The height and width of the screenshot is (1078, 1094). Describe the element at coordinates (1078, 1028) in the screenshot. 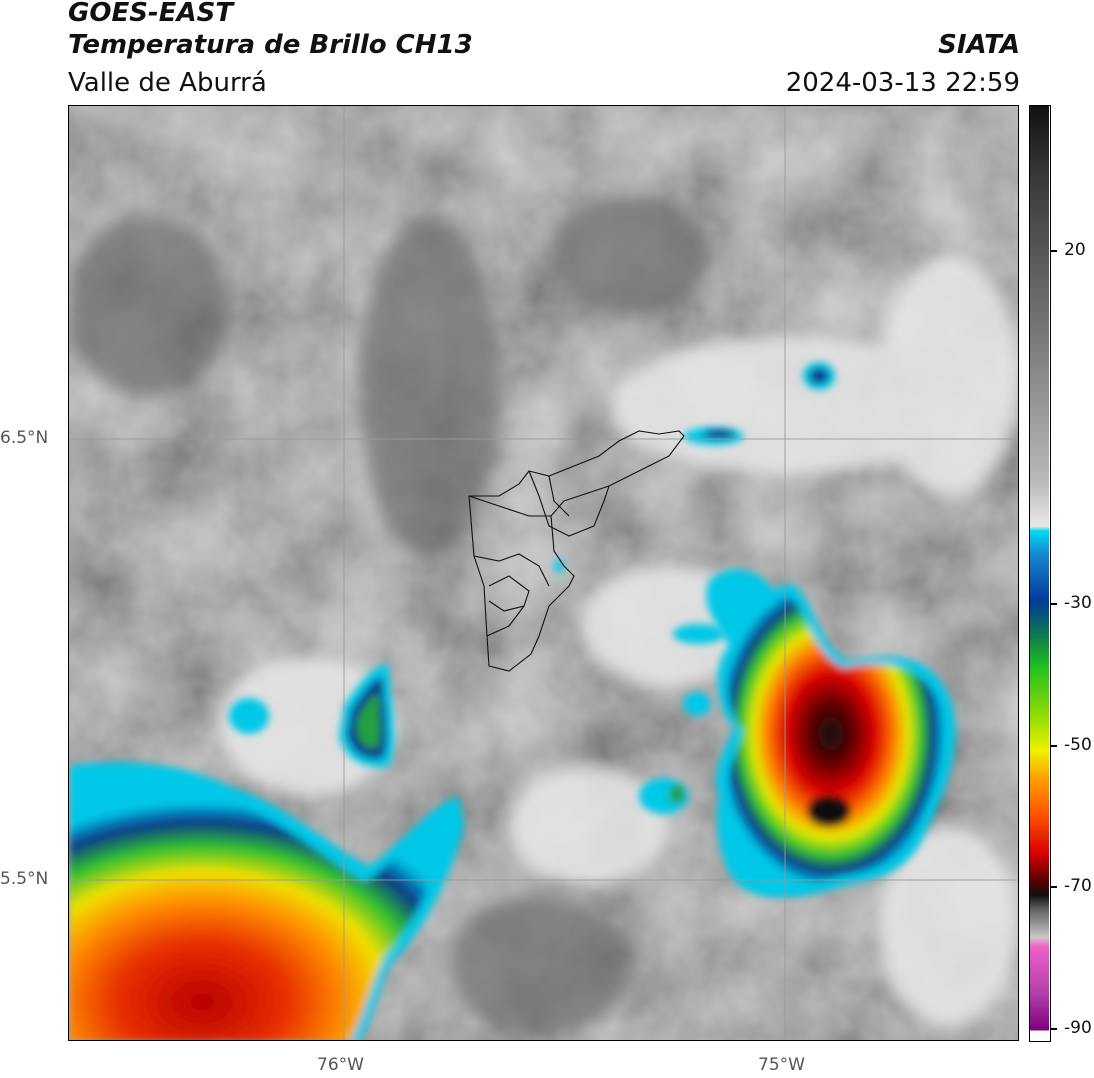

I see `colorbar-label-minus-90: -90` at that location.